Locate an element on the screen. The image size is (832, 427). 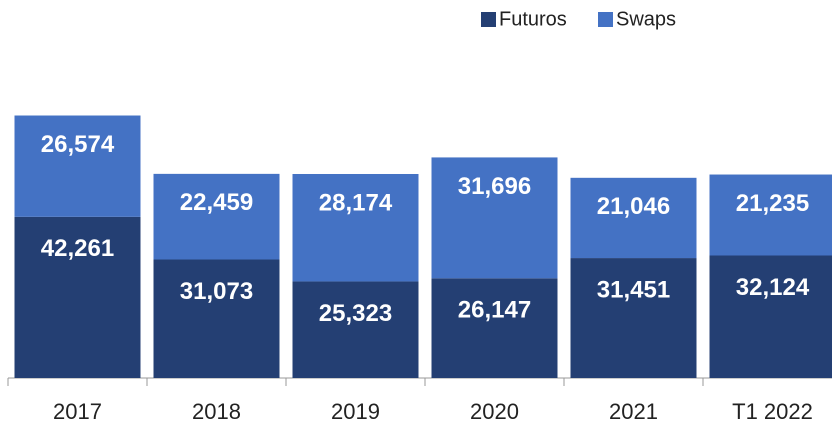
data-label: 26,147 is located at coordinates (494, 310).